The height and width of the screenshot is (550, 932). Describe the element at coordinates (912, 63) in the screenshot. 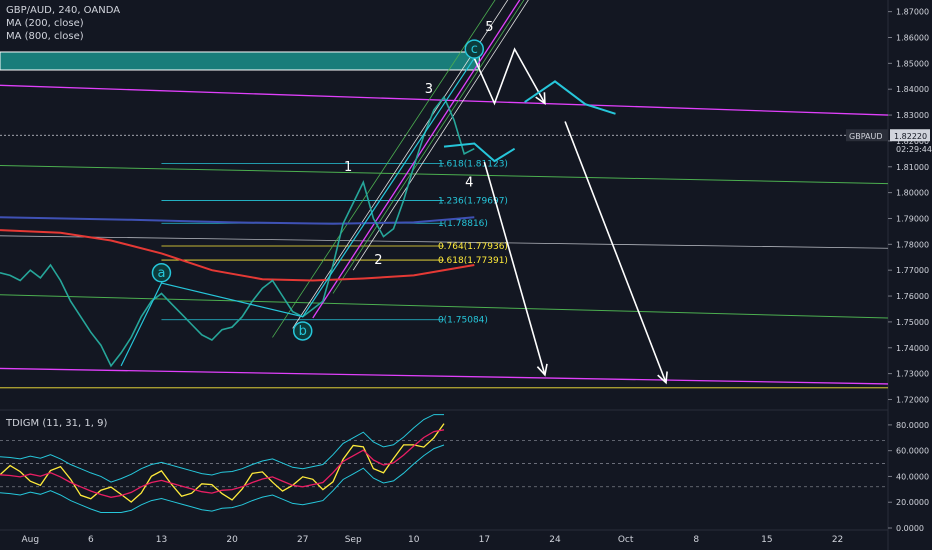

I see `y-tick-label-2: 1.85000` at that location.